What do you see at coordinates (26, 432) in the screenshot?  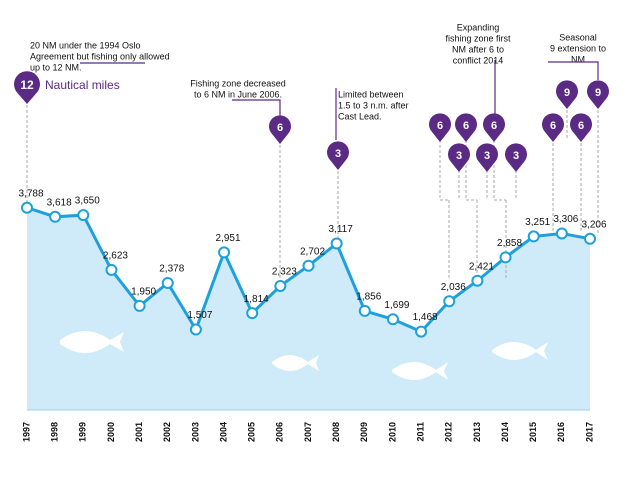 I see `x-tick-label: 1997` at bounding box center [26, 432].